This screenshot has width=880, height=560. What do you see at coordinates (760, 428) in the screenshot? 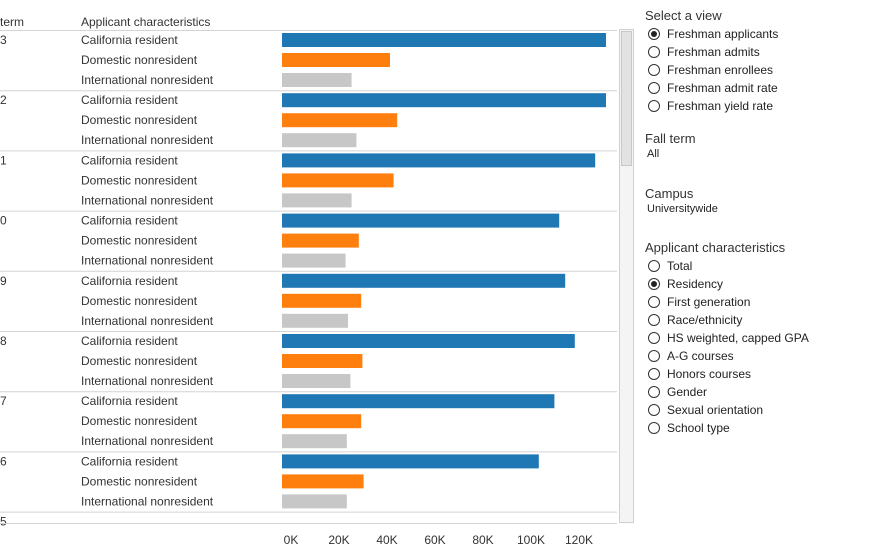
I see `characteristic-radio-school-type: School type` at bounding box center [760, 428].